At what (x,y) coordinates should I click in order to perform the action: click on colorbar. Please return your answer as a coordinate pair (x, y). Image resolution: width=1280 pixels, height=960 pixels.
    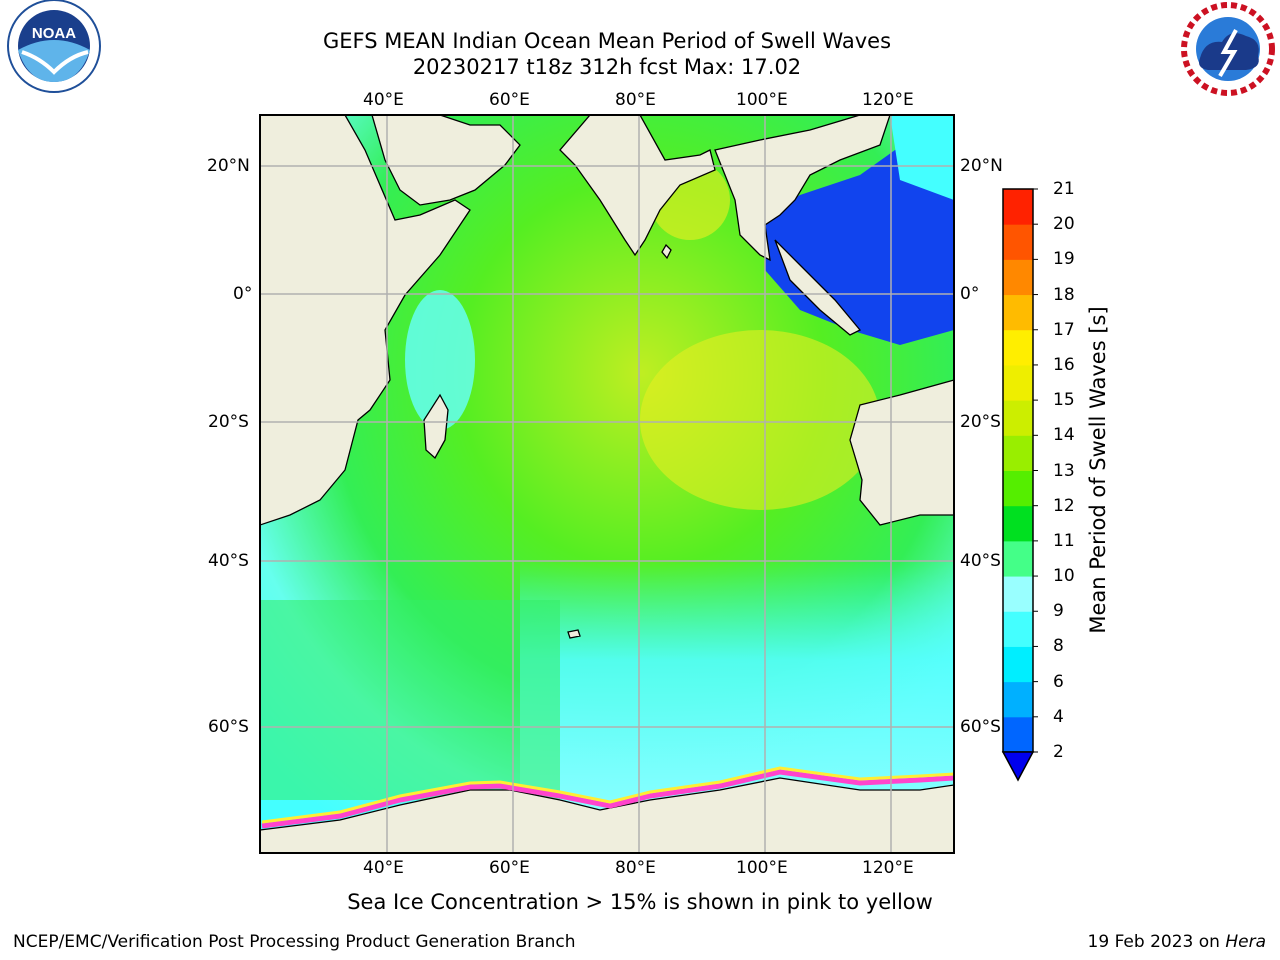
    Looking at the image, I should click on (1019, 485).